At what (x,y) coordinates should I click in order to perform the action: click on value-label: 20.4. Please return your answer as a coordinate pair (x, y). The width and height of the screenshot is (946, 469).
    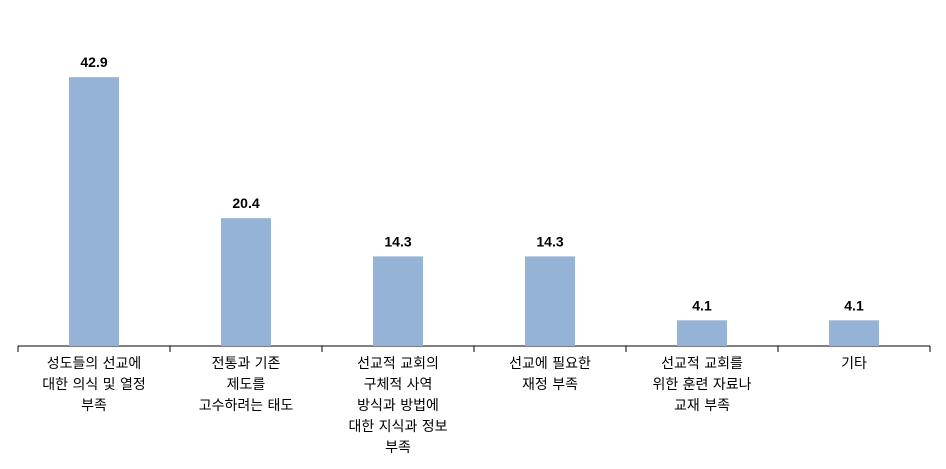
    Looking at the image, I should click on (245, 203).